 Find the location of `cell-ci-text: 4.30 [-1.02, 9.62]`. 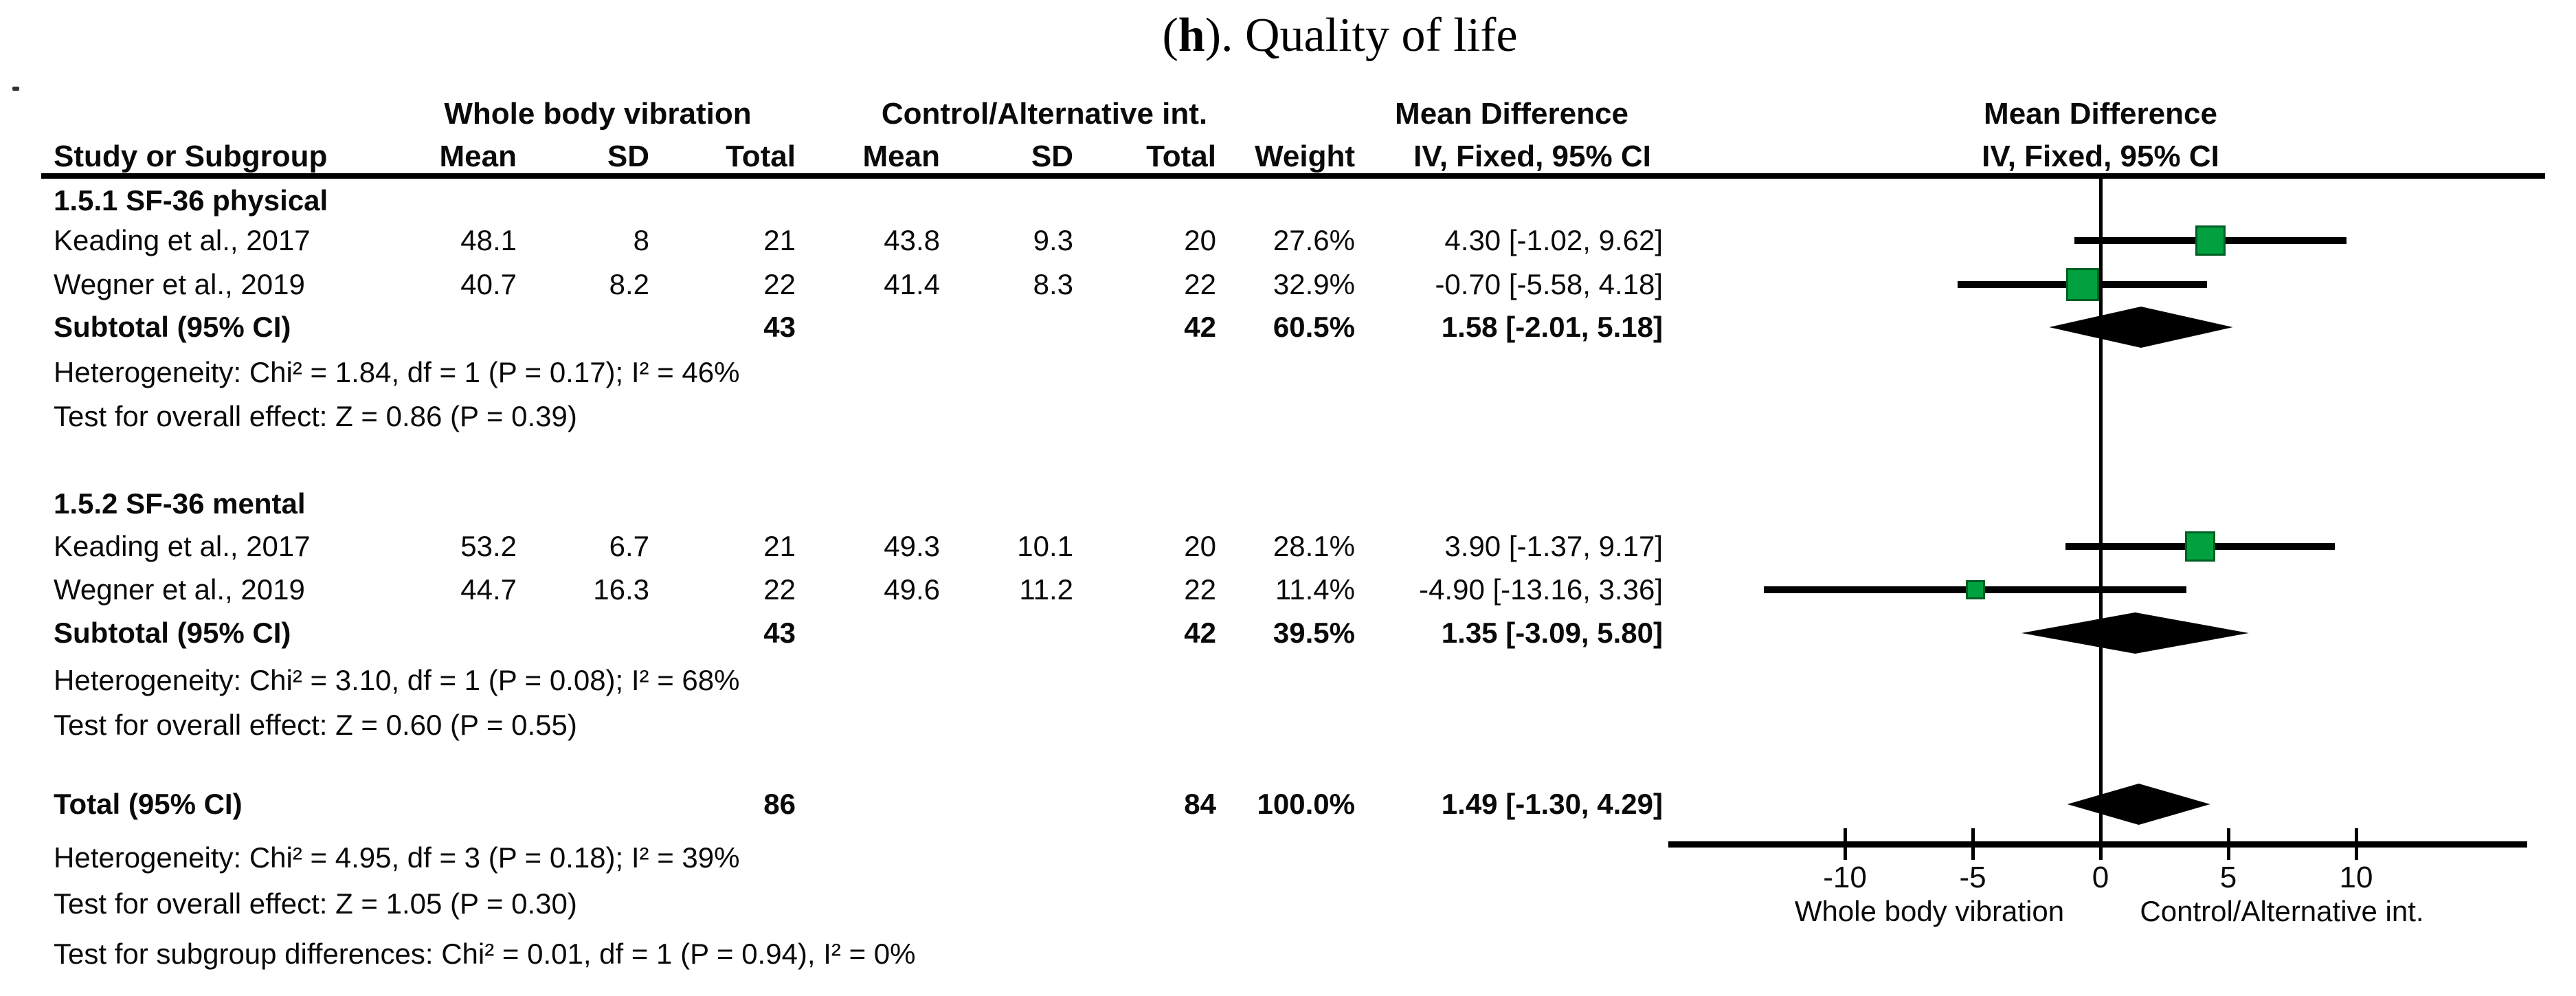

cell-ci-text: 4.30 [-1.02, 9.62] is located at coordinates (1553, 240).